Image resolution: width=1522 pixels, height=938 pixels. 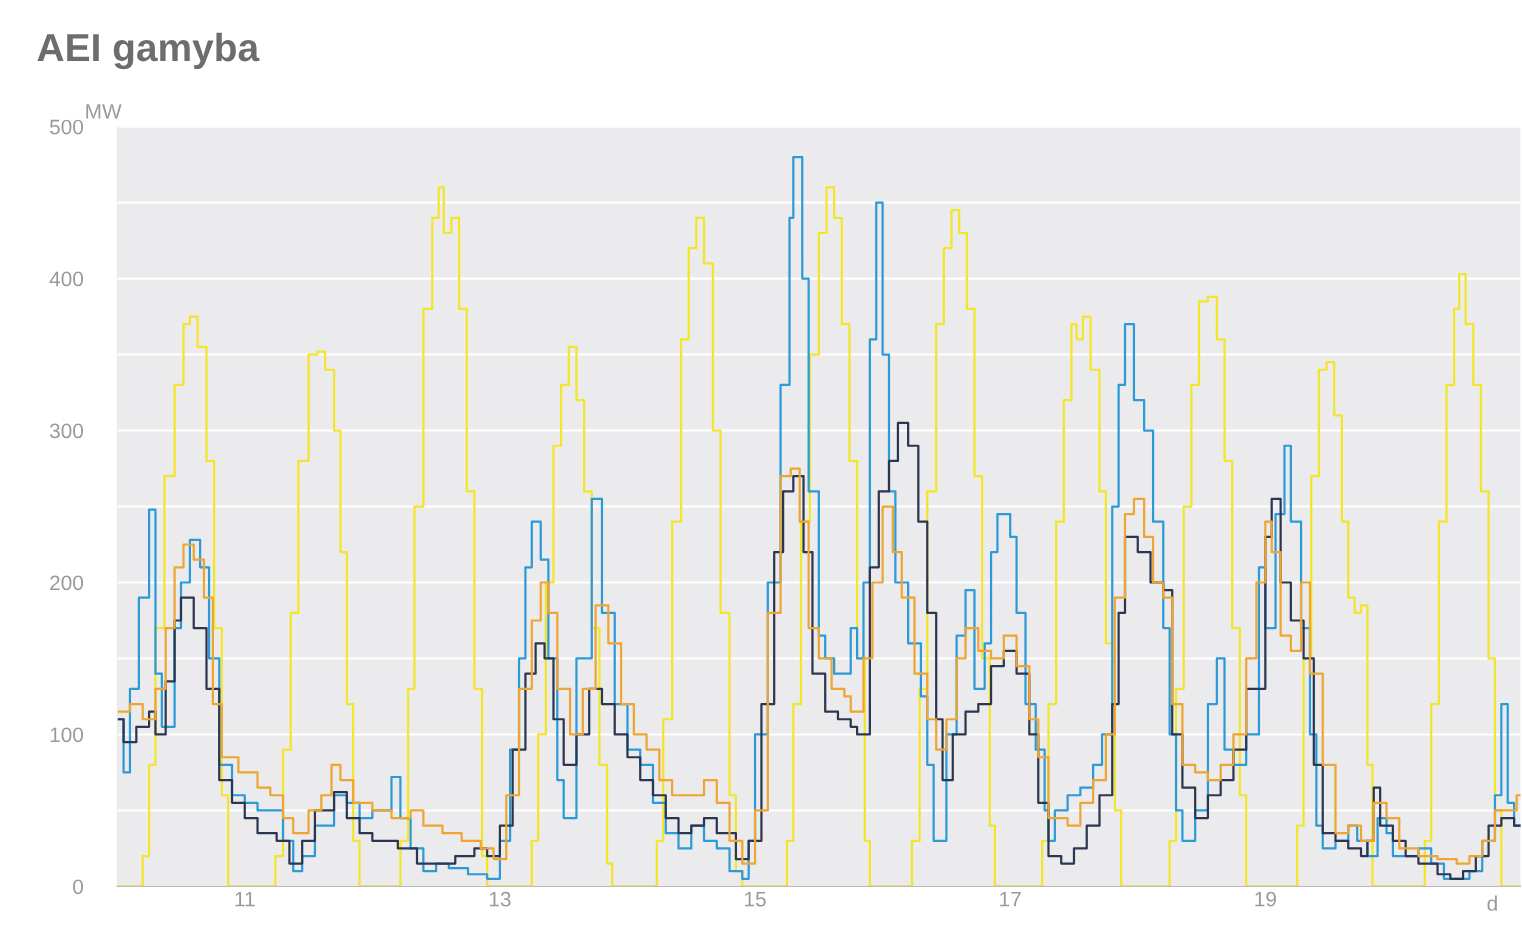 What do you see at coordinates (67, 583) in the screenshot?
I see `y-tick-label: 200` at bounding box center [67, 583].